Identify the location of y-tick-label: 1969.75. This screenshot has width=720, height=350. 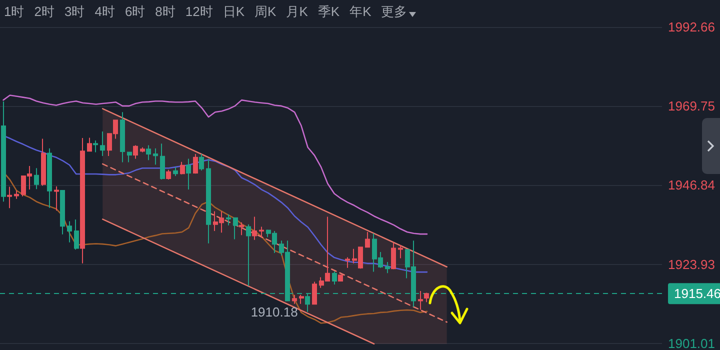
(691, 106).